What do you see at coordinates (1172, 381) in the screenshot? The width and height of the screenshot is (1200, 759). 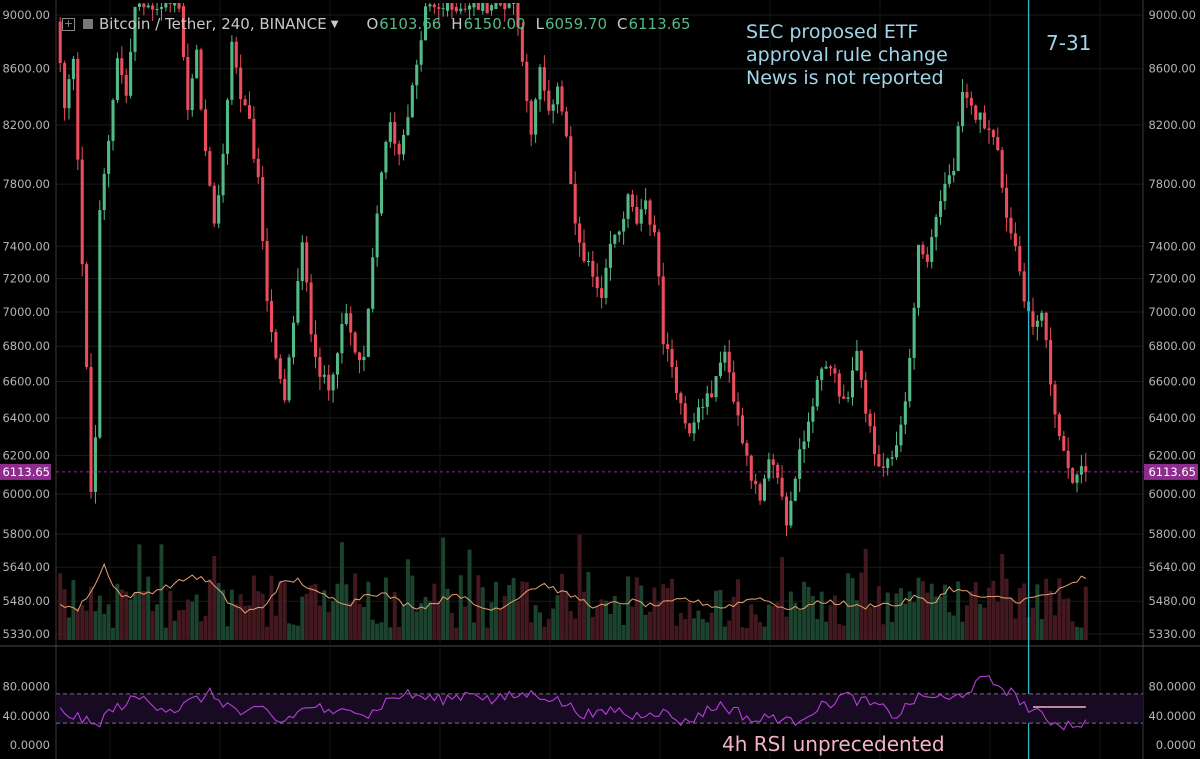 I see `price-tick-right: 6600.00` at bounding box center [1172, 381].